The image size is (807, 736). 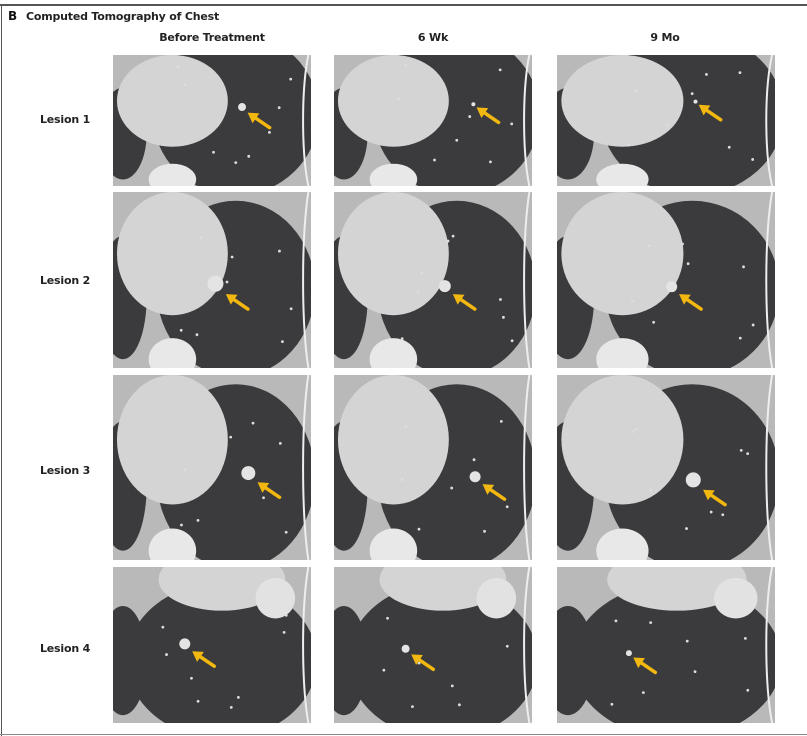 What do you see at coordinates (65, 648) in the screenshot?
I see `row-label-lesion-4: Lesion 4` at bounding box center [65, 648].